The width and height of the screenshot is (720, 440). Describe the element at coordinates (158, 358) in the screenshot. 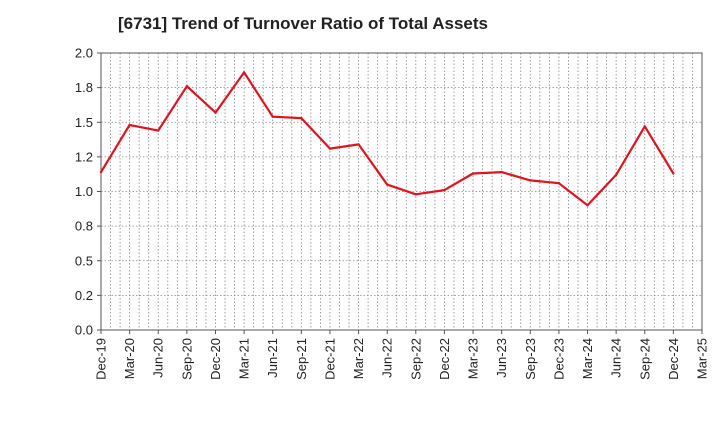

I see `x-tick-label: Jun-20` at that location.